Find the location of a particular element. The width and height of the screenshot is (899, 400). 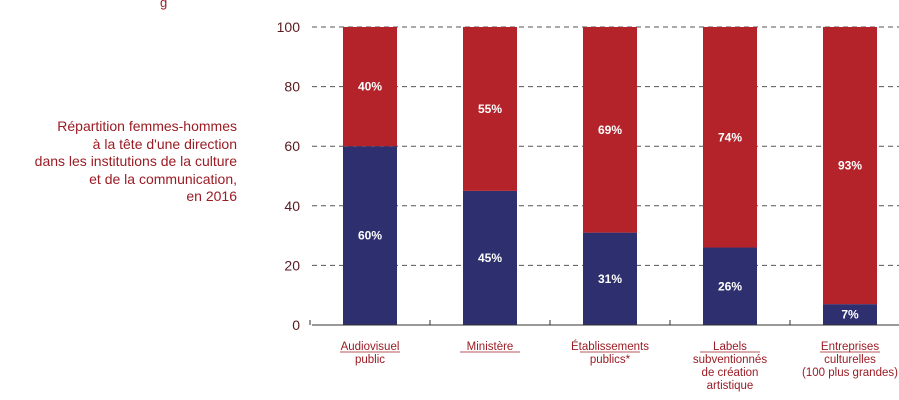

category-label-line: Ministère is located at coordinates (490, 347).